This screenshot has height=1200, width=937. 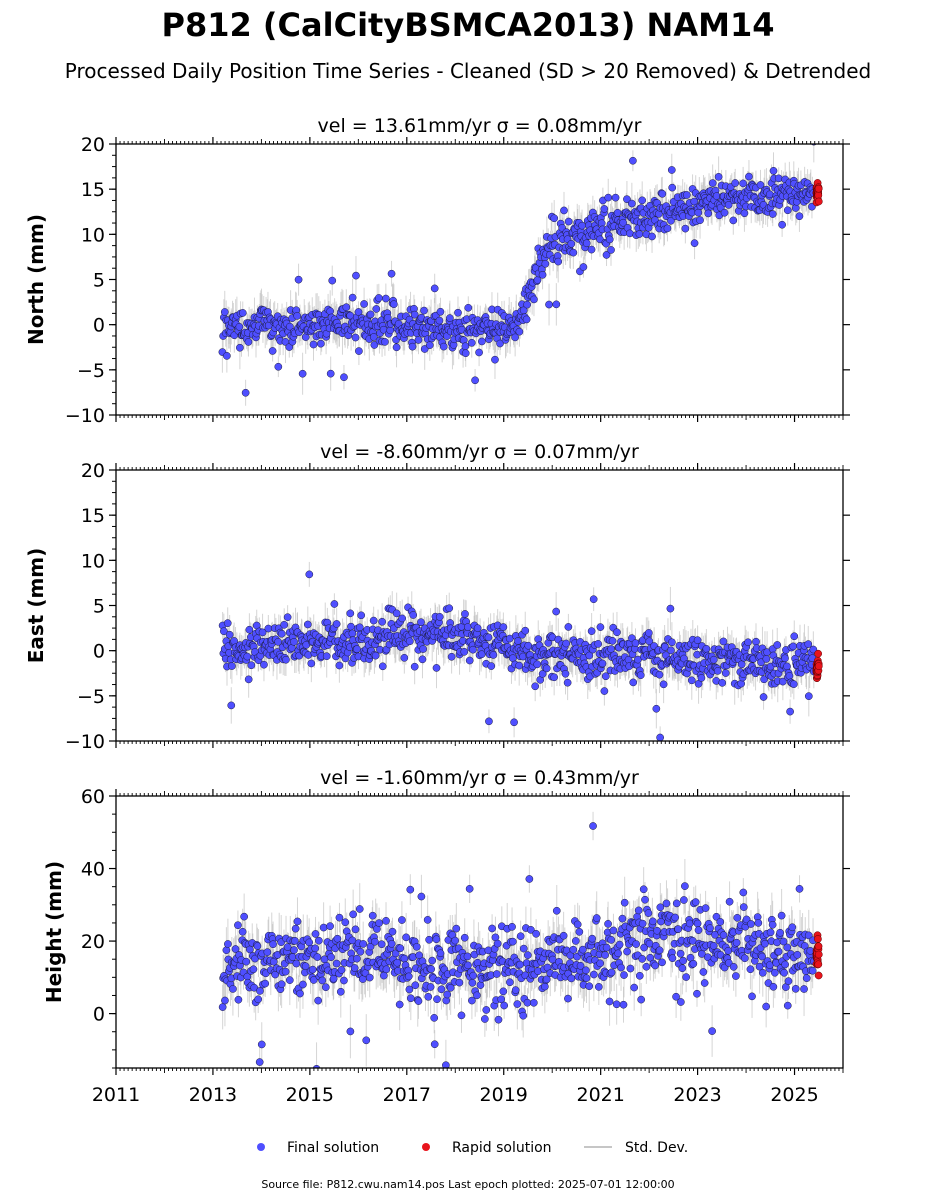 What do you see at coordinates (99, 281) in the screenshot?
I see `y-tick-label: 5` at bounding box center [99, 281].